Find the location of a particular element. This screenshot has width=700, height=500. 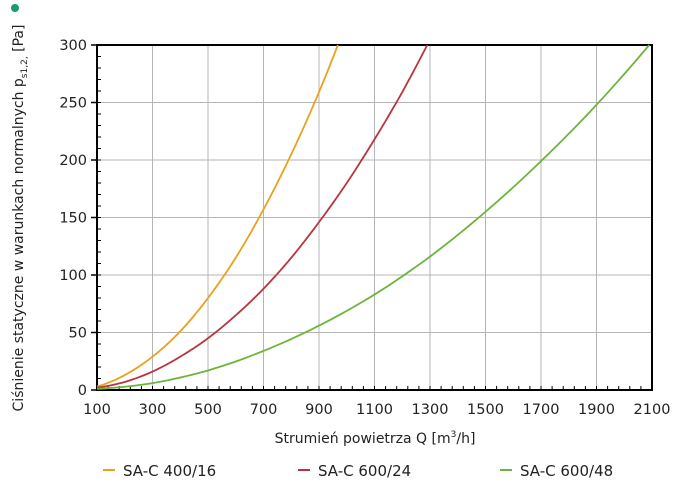

x-tick-label: 1900 is located at coordinates (596, 410).